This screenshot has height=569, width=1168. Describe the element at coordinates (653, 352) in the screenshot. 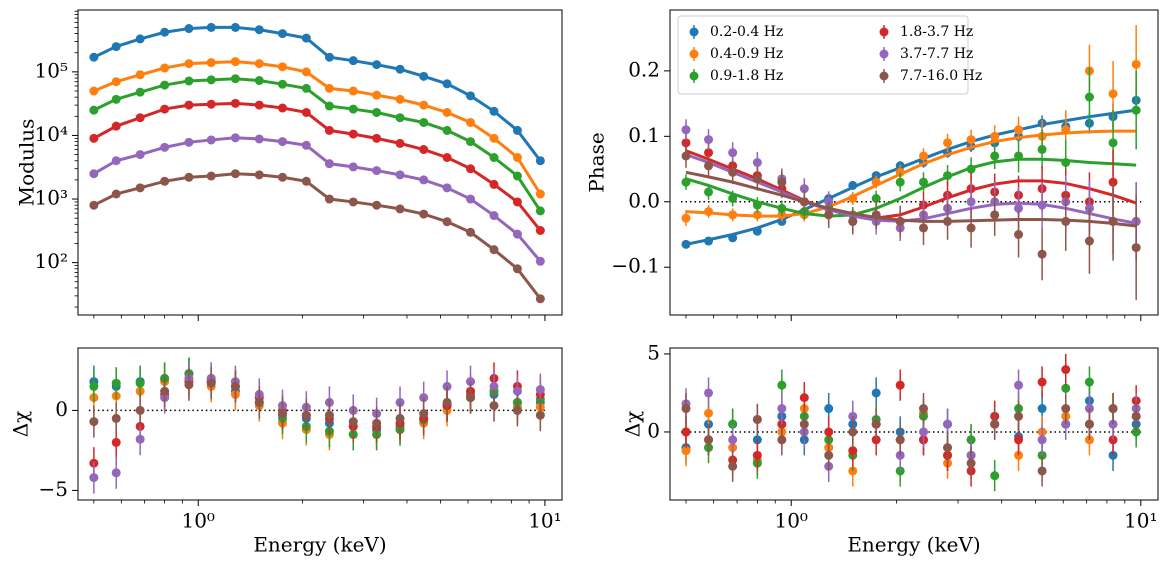

I see `y-tick-label: 5` at that location.